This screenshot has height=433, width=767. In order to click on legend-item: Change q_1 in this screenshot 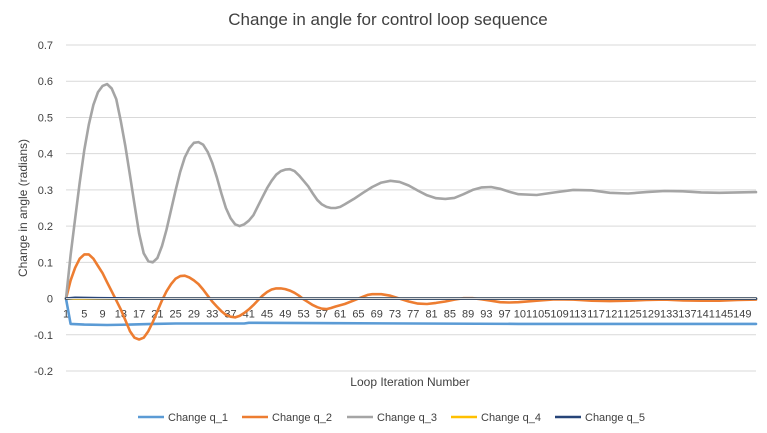, I will do `click(183, 418)`.